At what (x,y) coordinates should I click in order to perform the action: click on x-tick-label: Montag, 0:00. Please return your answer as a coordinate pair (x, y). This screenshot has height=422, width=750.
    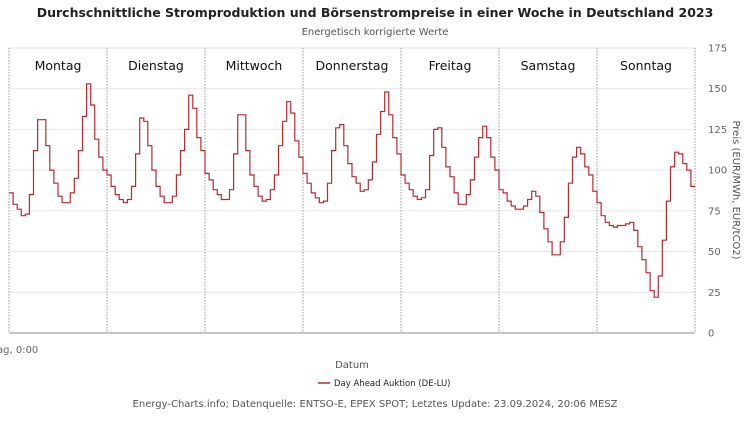
    Looking at the image, I should click on (19, 350).